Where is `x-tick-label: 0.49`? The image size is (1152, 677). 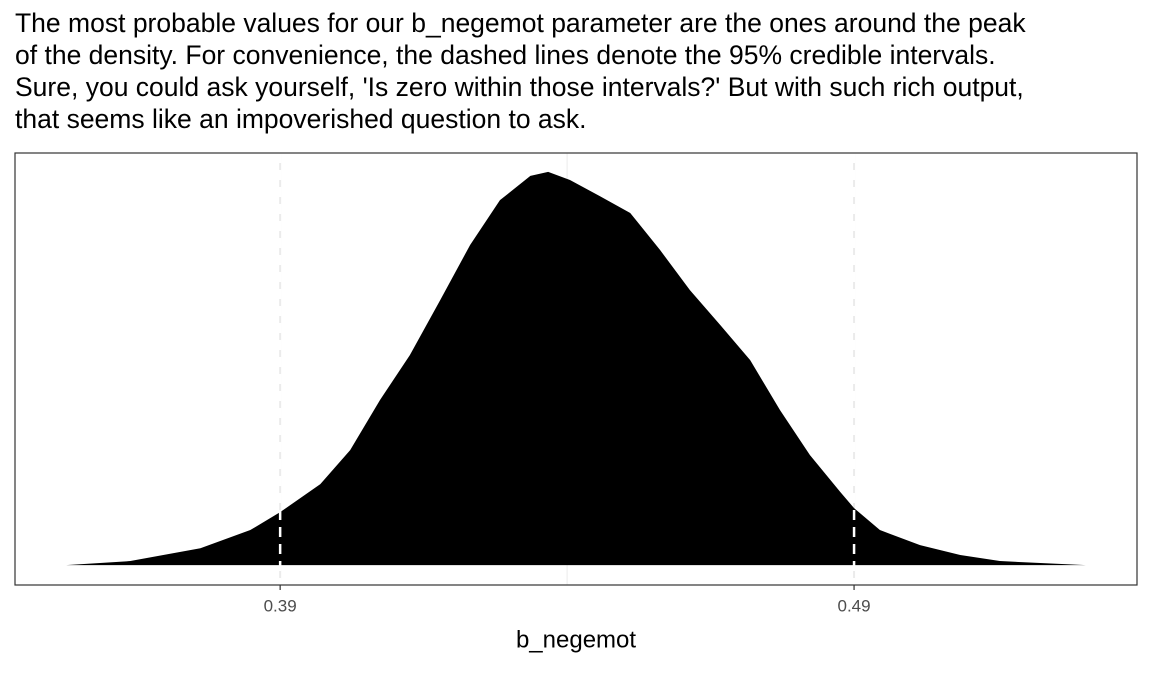
x-tick-label: 0.49 is located at coordinates (854, 605).